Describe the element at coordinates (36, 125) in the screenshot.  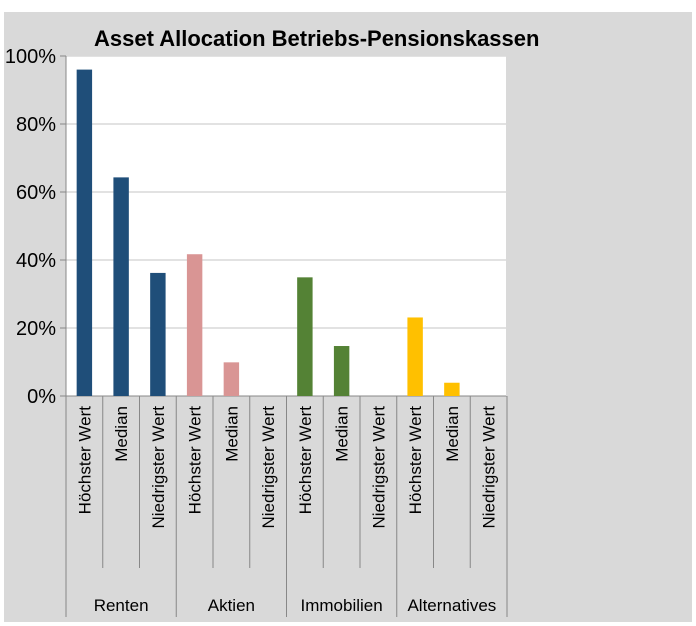
I see `y-tick-label: 80%` at that location.